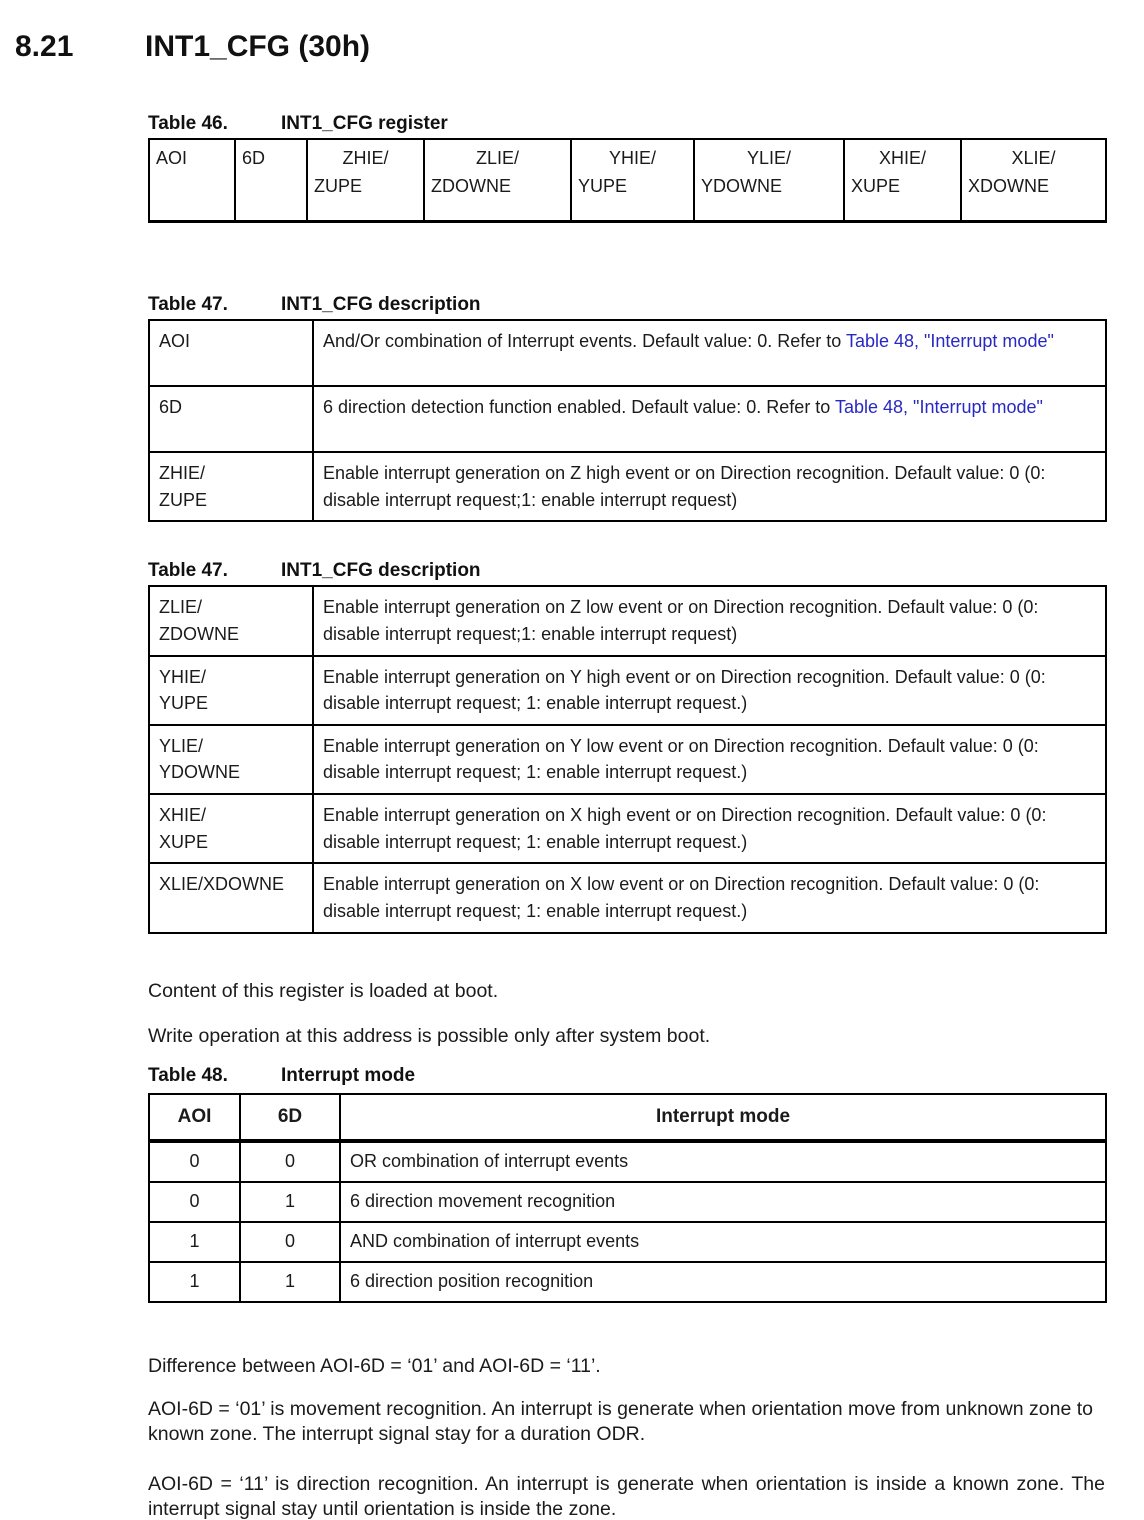  What do you see at coordinates (723, 1241) in the screenshot?
I see `interrupt-mode-value: AND combination of interrupt events` at bounding box center [723, 1241].